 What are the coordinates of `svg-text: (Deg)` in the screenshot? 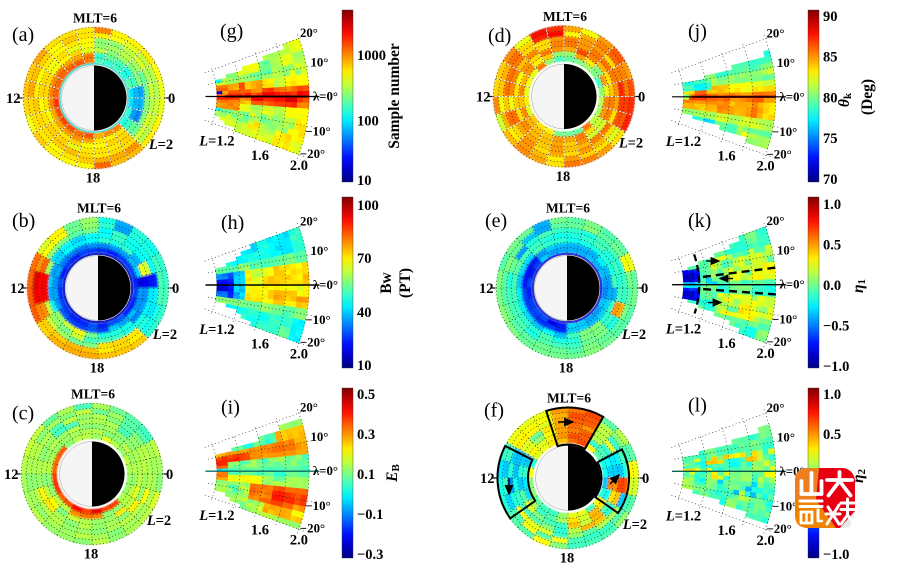 It's located at (867, 97).